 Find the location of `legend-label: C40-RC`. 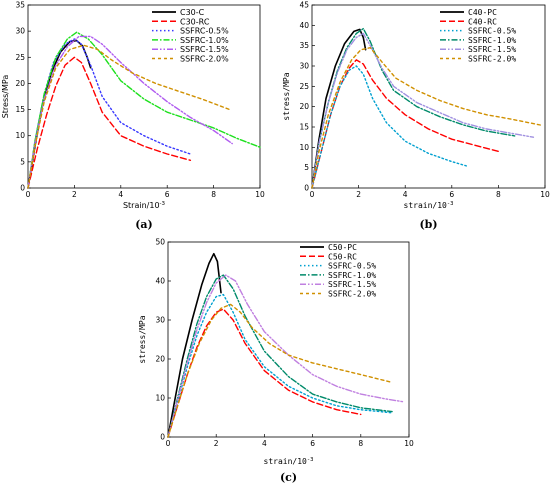

legend-label: C40-RC is located at coordinates (482, 21).